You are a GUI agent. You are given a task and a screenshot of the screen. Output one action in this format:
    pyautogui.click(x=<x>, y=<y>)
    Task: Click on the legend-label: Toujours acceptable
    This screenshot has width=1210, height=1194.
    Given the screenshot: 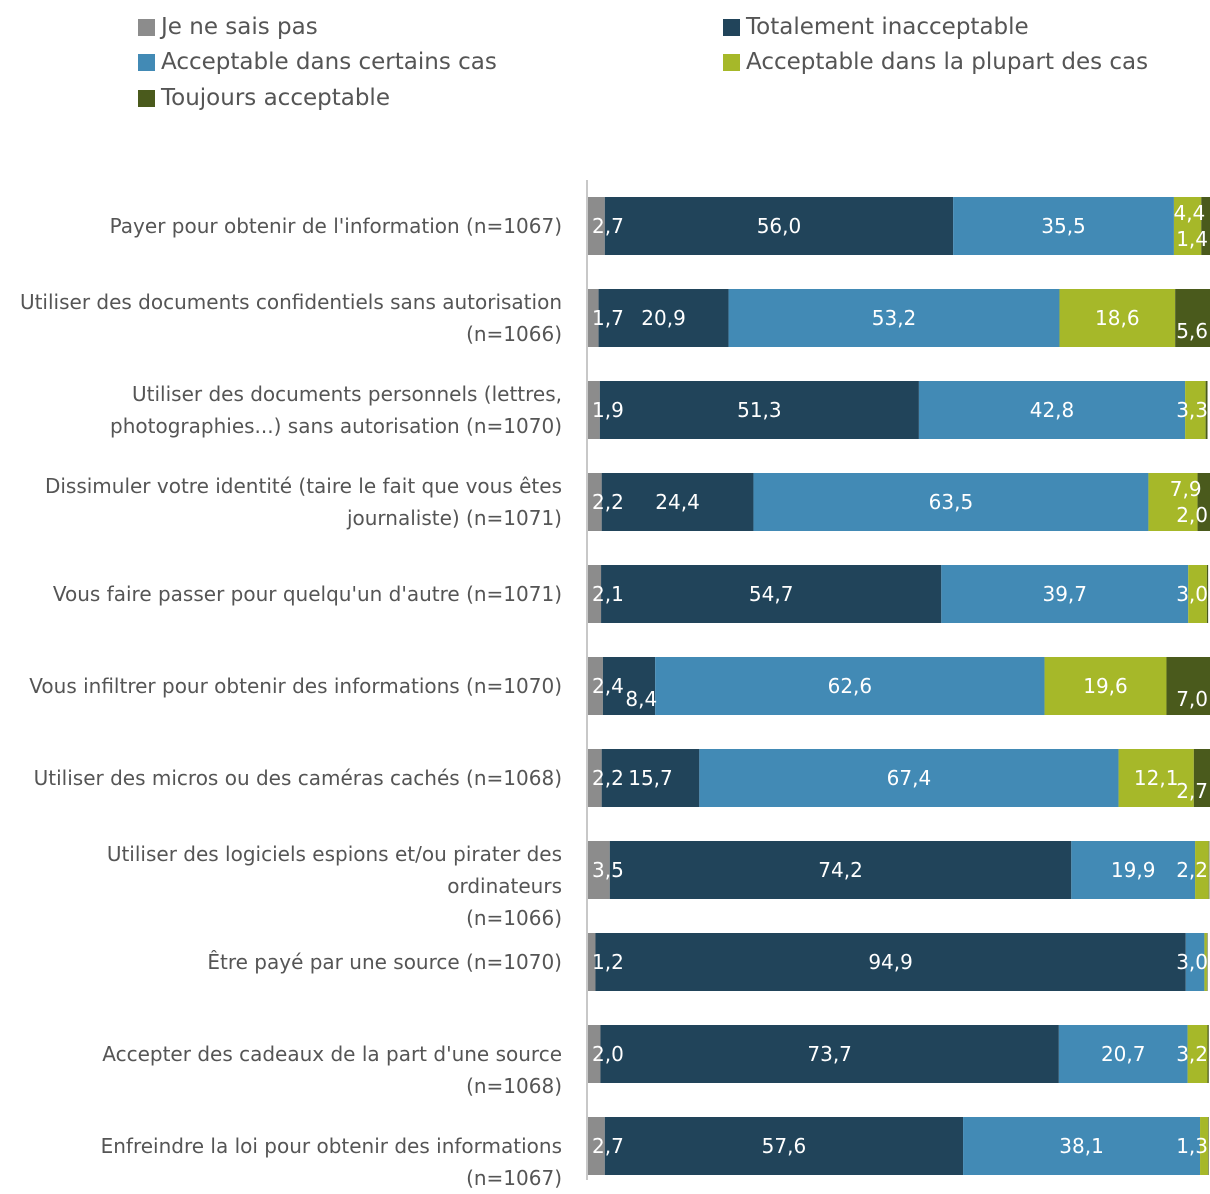 What is the action you would take?
    pyautogui.click(x=275, y=98)
    